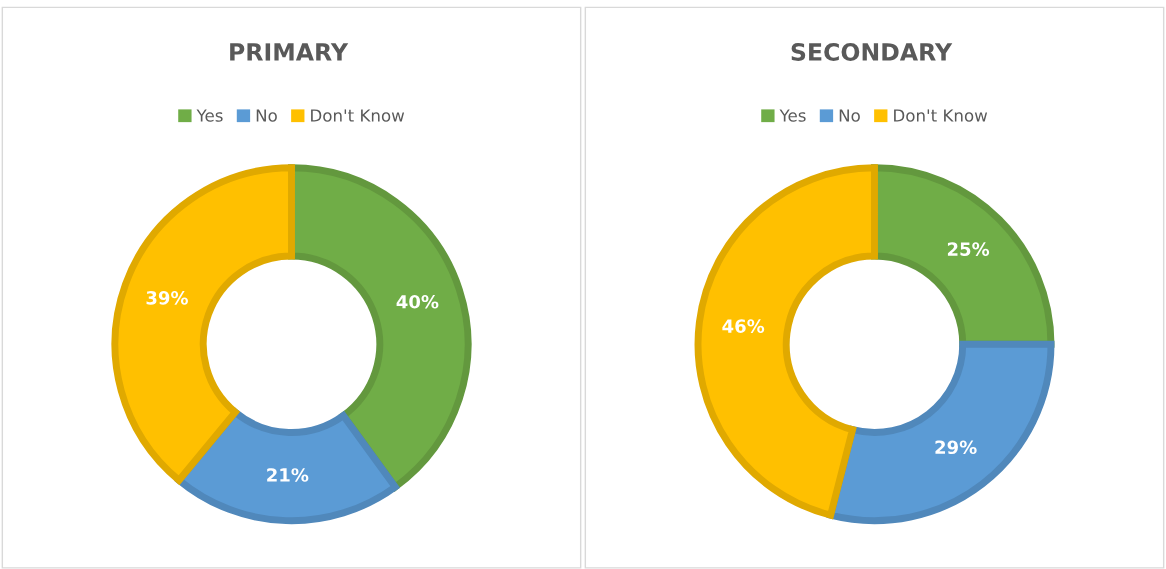 This screenshot has width=1166, height=569. I want to click on chart-title: SECONDARY, so click(872, 52).